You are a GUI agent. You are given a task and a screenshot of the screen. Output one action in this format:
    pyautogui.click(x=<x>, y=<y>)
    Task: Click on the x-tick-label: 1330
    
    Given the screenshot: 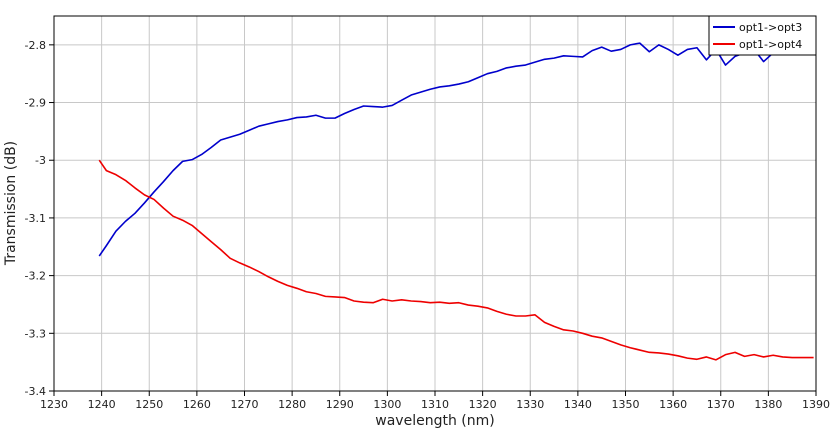 What is the action you would take?
    pyautogui.click(x=530, y=404)
    